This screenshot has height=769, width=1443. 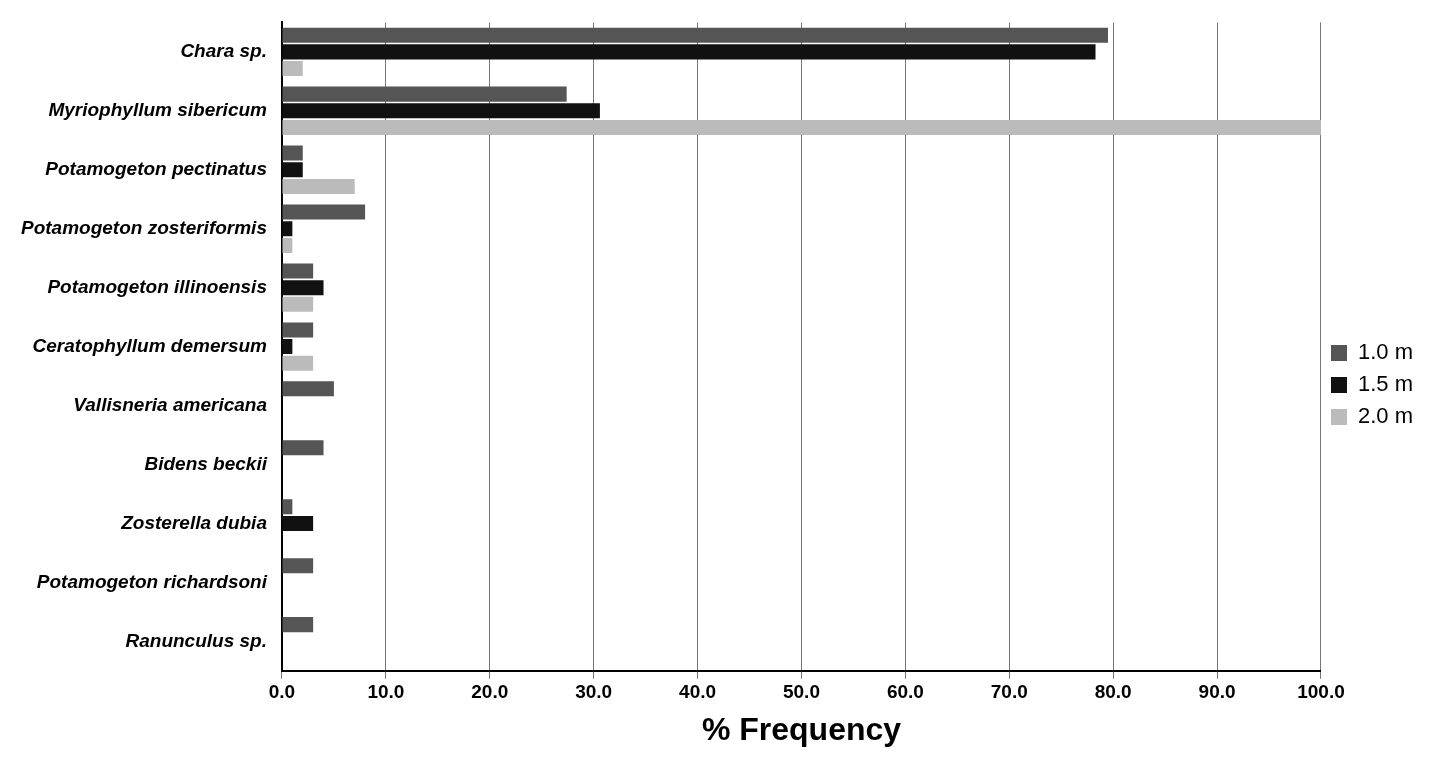 I want to click on y-tick-label: Potamogeton pectinatus, so click(x=156, y=168).